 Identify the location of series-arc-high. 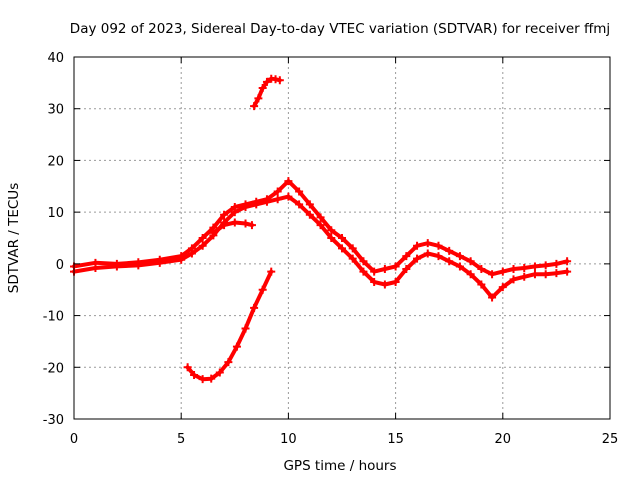
(267, 92).